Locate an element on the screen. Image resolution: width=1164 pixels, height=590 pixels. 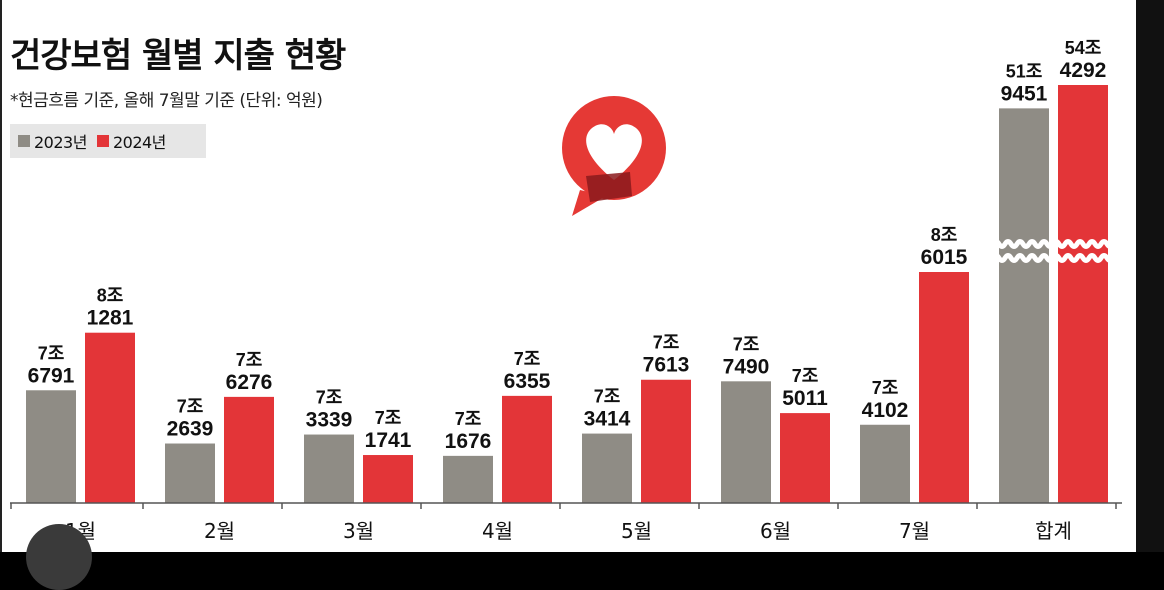
legend-swatch-2024 is located at coordinates (102, 141).